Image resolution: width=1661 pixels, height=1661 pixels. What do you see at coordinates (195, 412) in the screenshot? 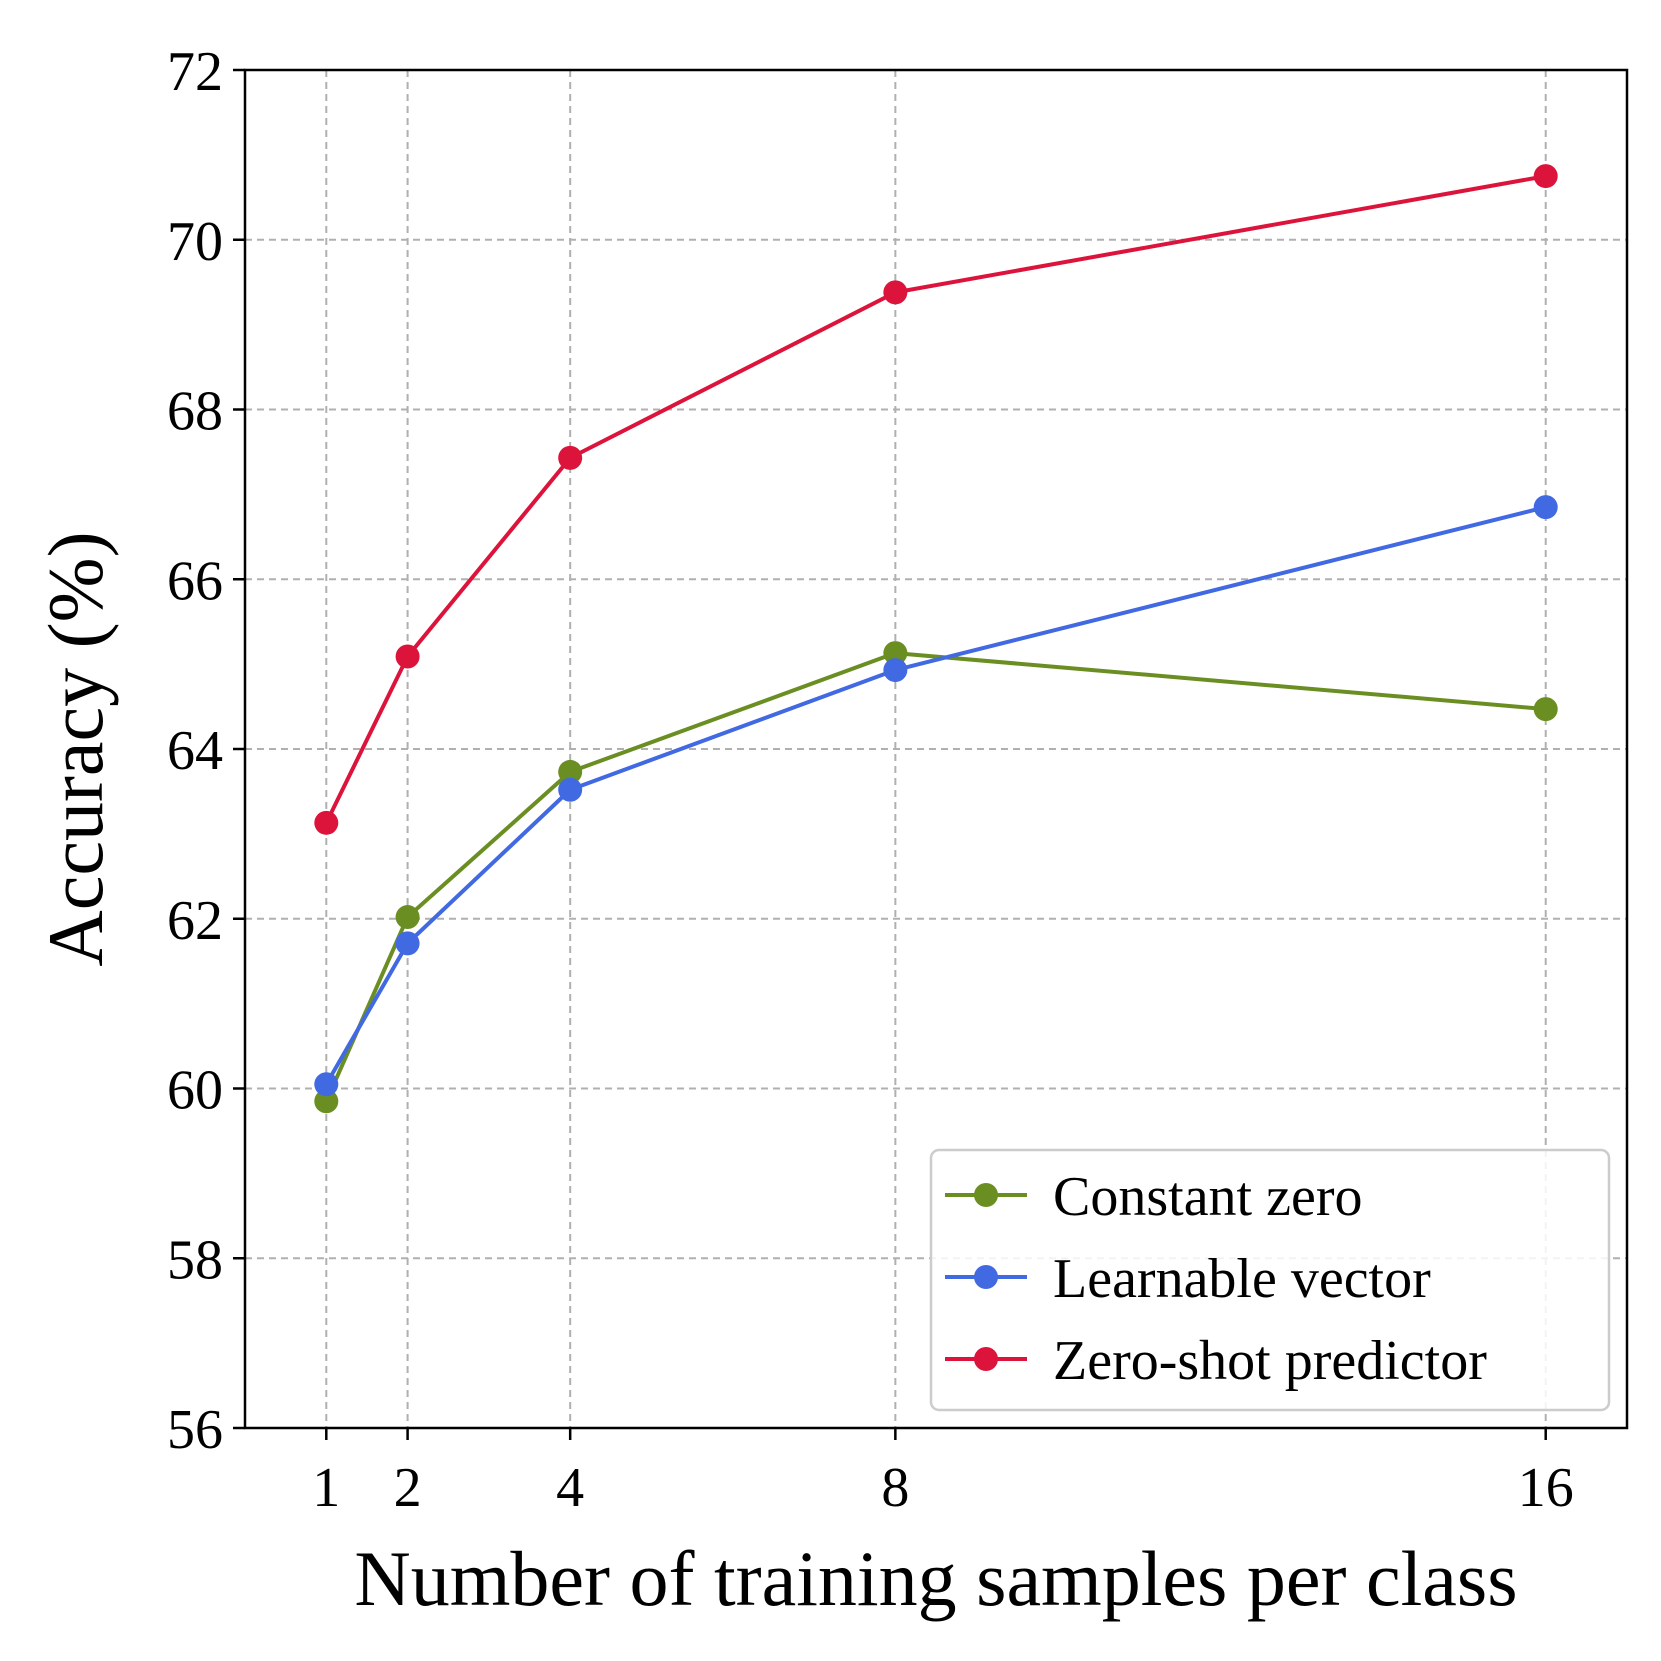
I see `y-tick-label: 68` at bounding box center [195, 412].